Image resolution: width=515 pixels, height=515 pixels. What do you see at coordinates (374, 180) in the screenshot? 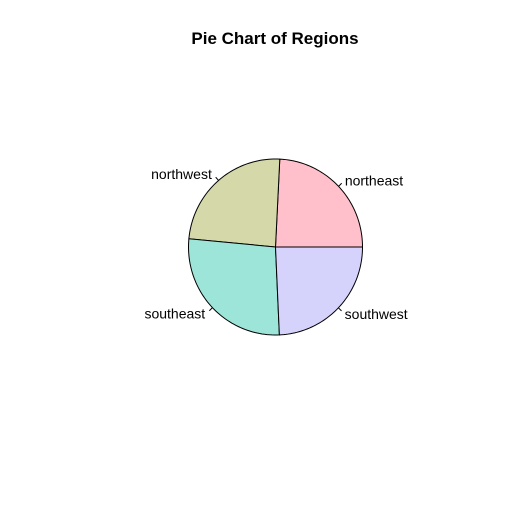
I see `slice-label-northeast: northeast` at bounding box center [374, 180].